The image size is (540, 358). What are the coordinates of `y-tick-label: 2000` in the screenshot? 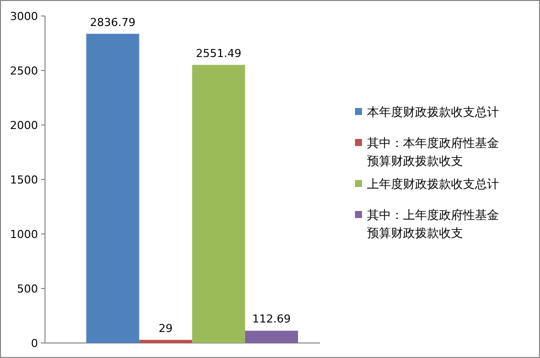 It's located at (24, 125).